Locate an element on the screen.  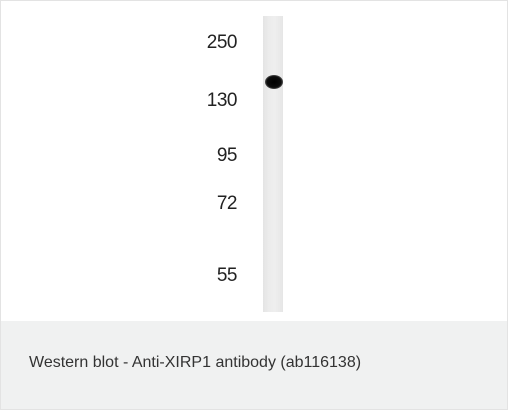
marker-130: 130 is located at coordinates (222, 100).